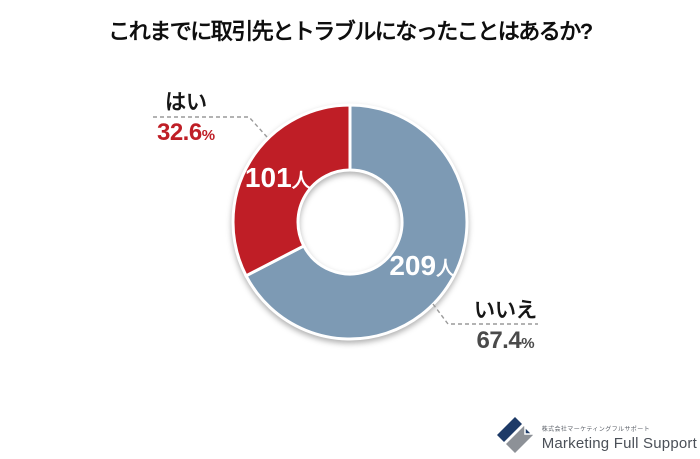  What do you see at coordinates (596, 430) in the screenshot?
I see `logo-company-jp: 株式会社マーケティングフルサポート` at bounding box center [596, 430].